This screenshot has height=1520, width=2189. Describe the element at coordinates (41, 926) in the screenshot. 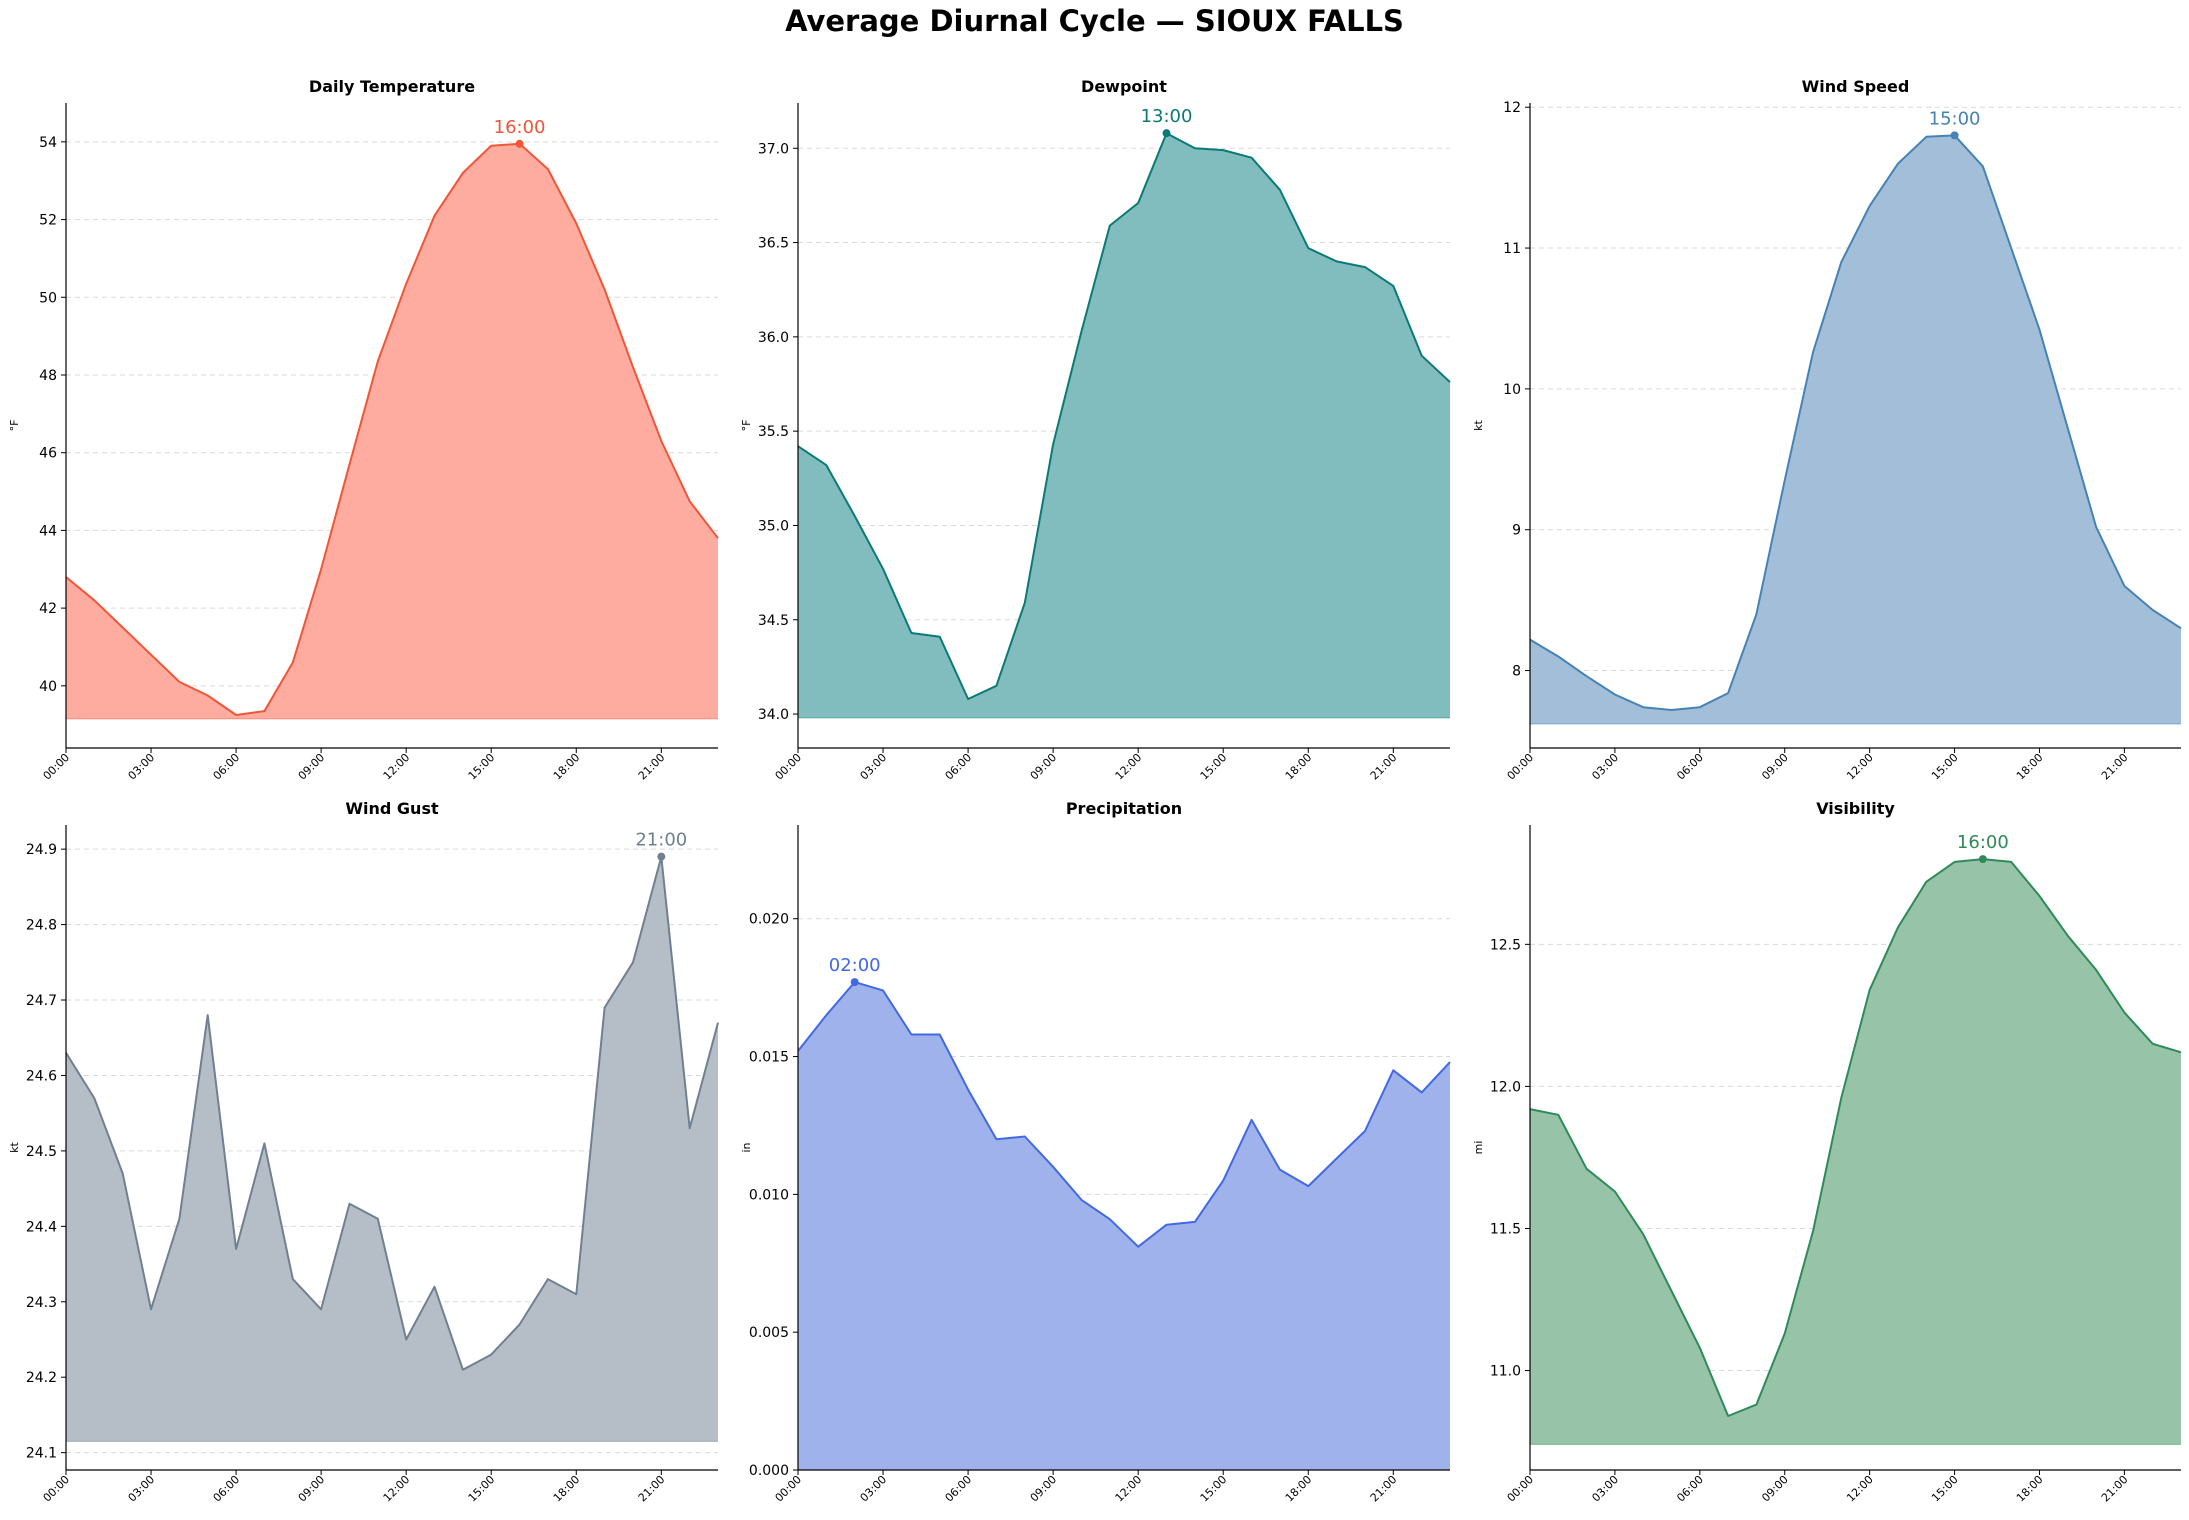

I see `y-tick-label: 24.8` at that location.